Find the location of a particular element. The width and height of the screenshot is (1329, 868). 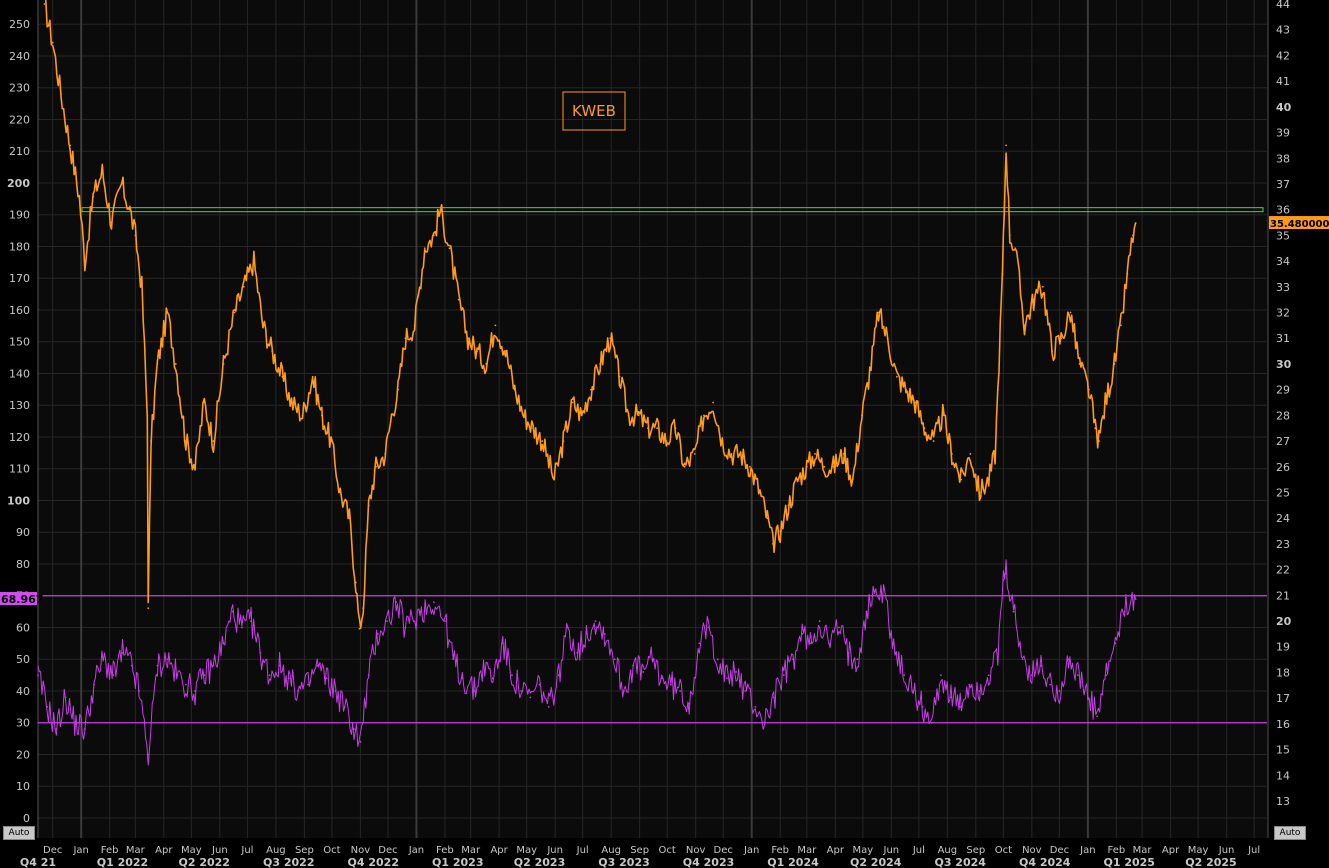

quarter-tick-label: Q1 2023 is located at coordinates (457, 862).